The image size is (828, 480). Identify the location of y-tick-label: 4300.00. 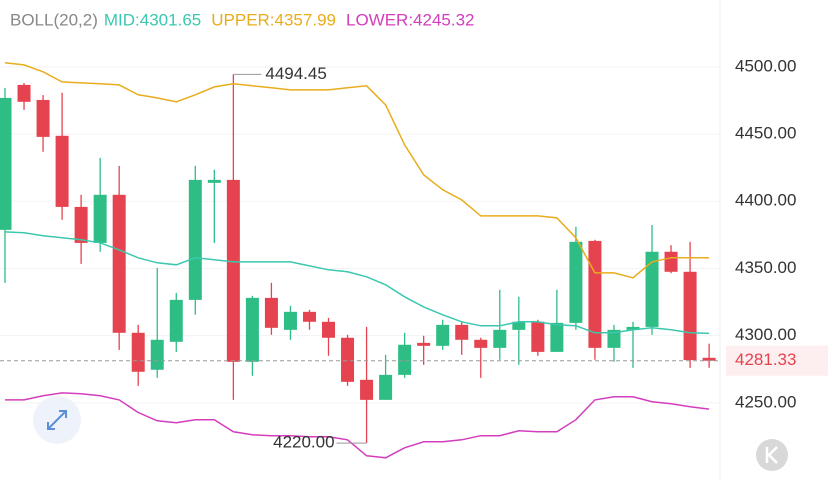
(765, 334).